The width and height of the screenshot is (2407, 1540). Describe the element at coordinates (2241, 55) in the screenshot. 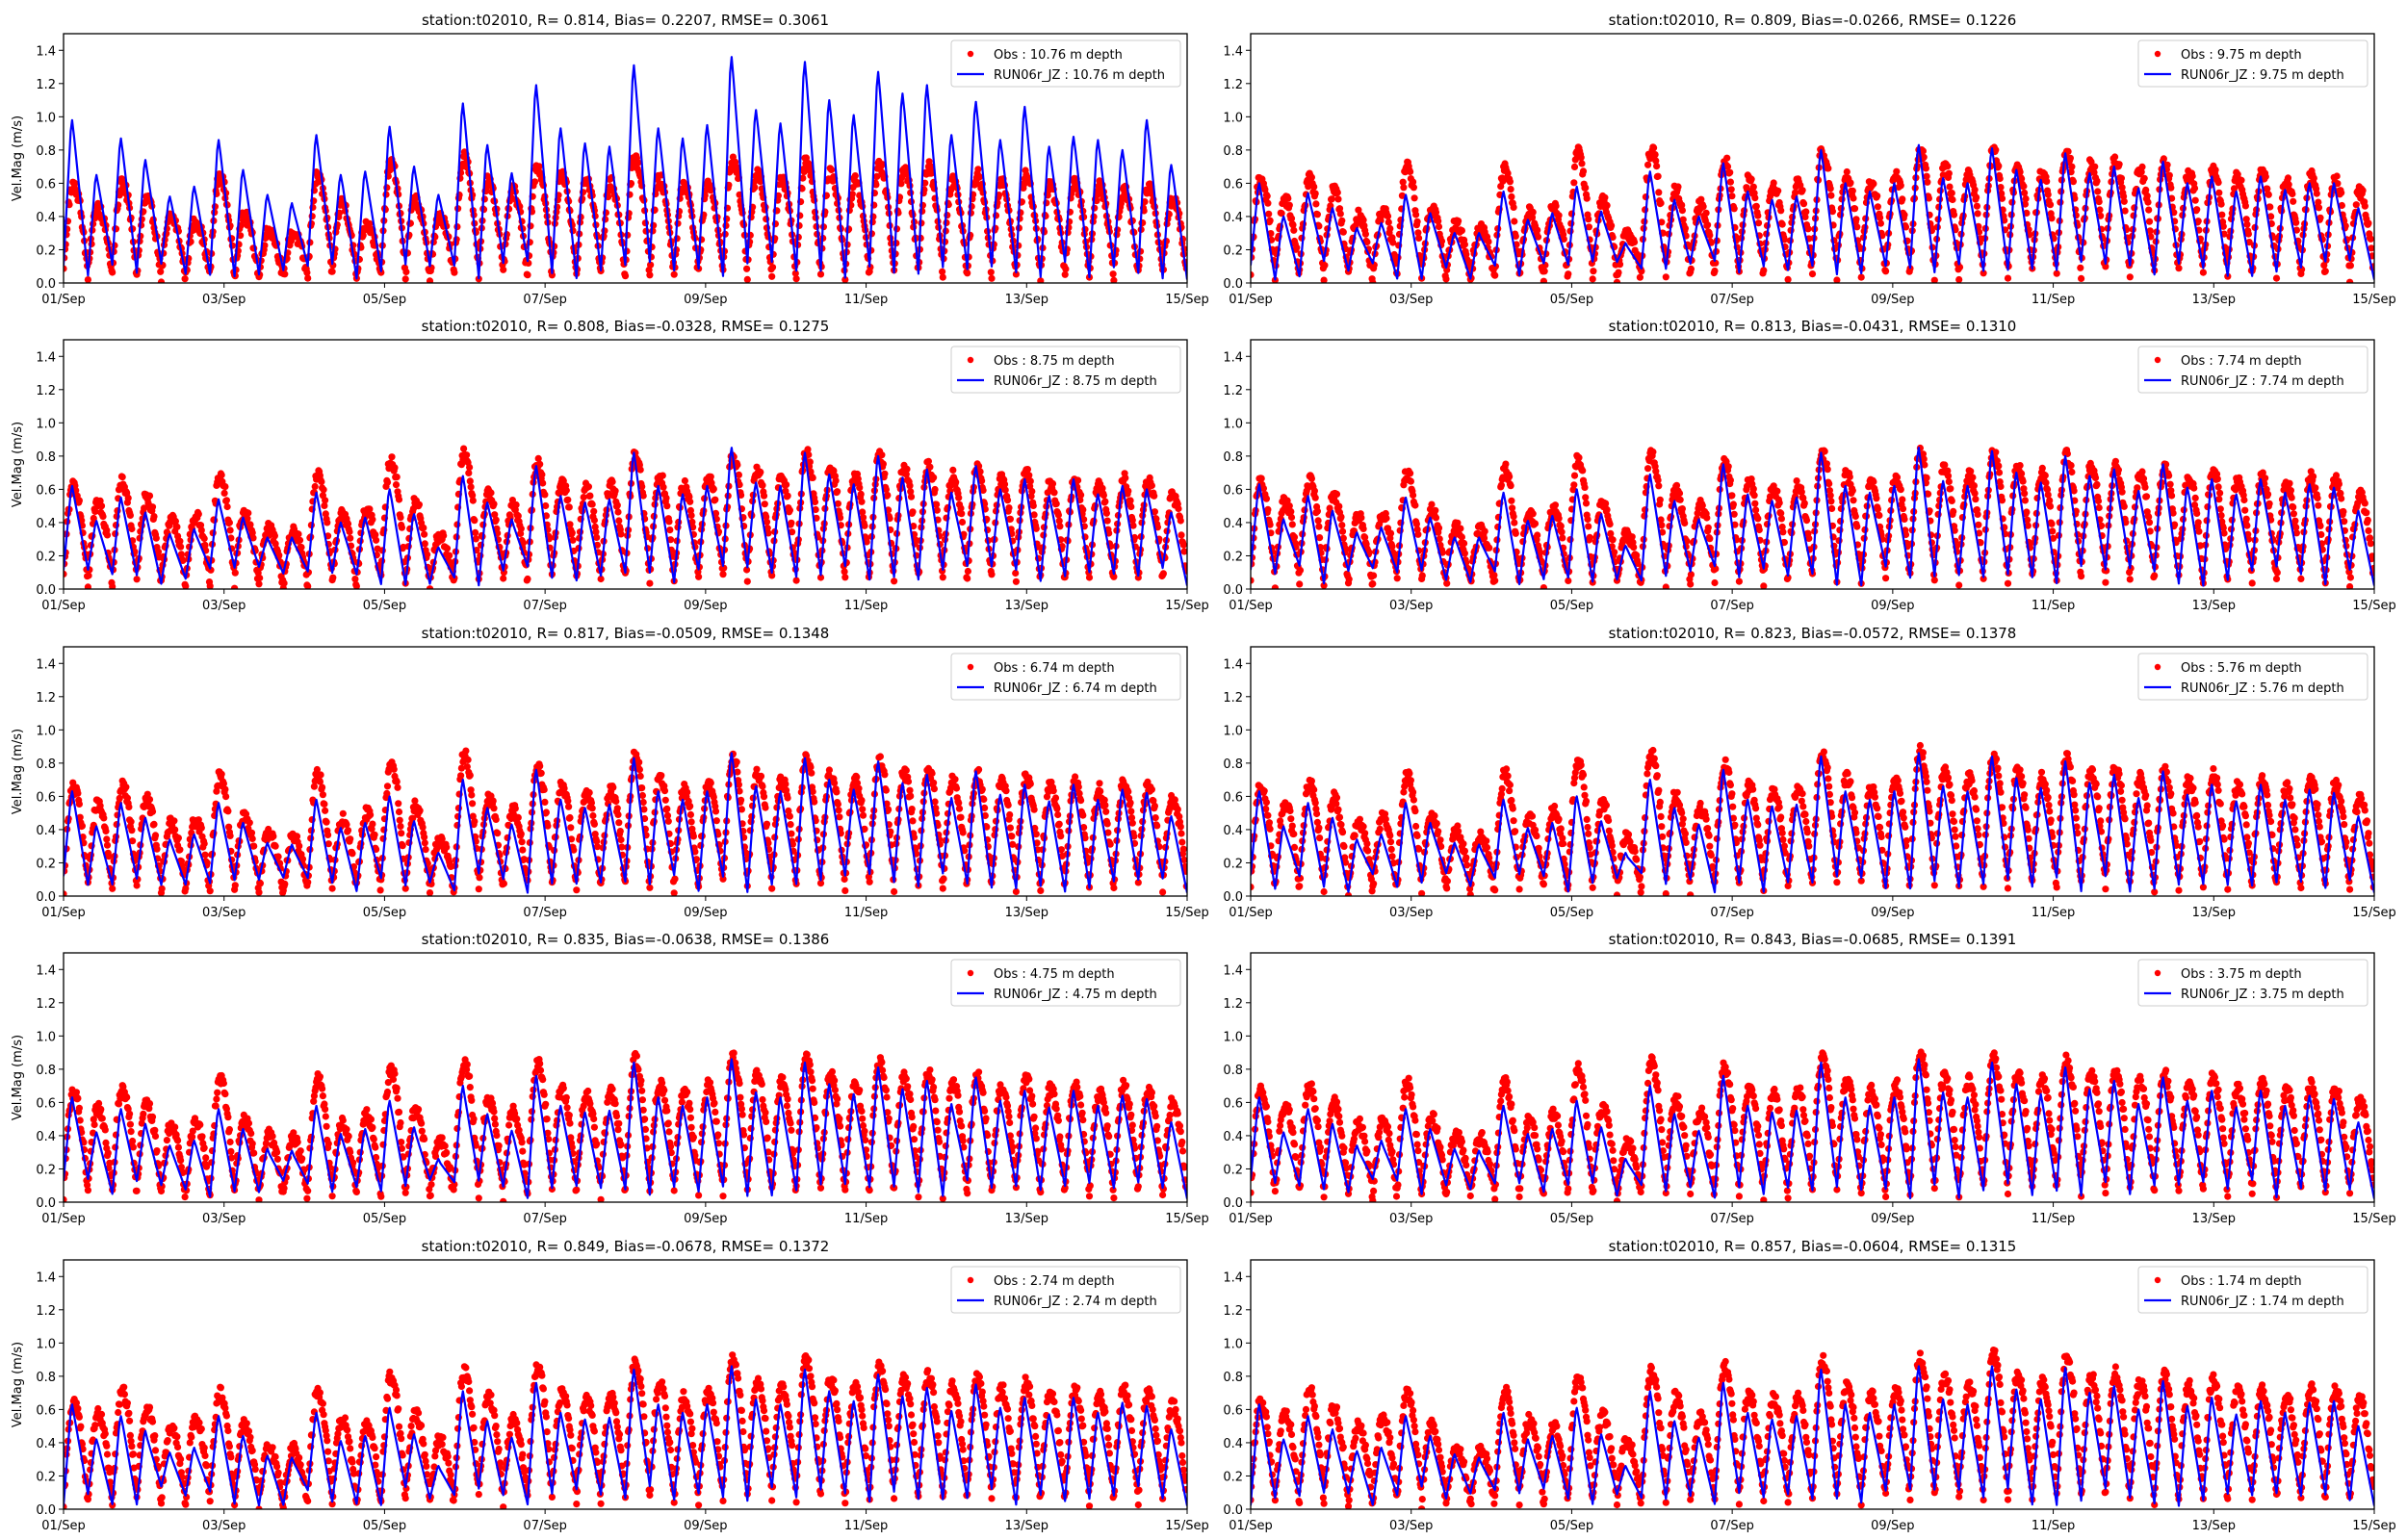

I see `legend-obs-label: Obs : 9.75 m depth` at that location.